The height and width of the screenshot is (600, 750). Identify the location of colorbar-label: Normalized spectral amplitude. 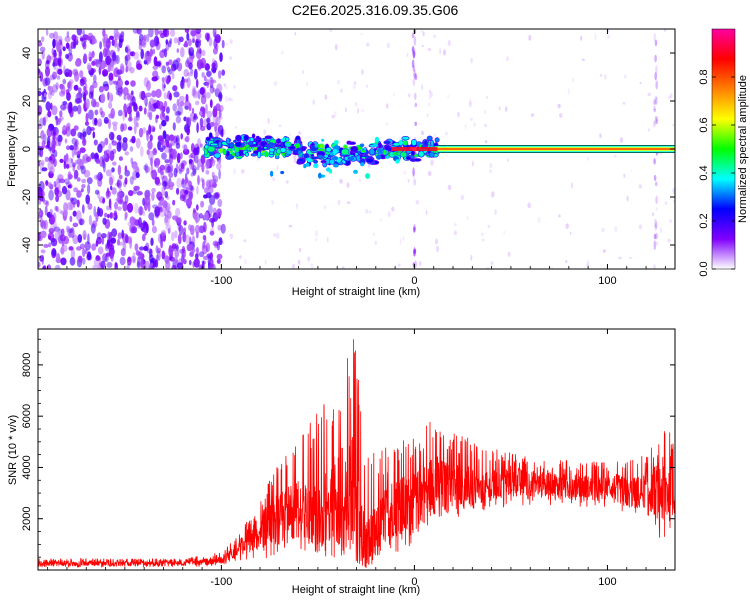
(743, 149).